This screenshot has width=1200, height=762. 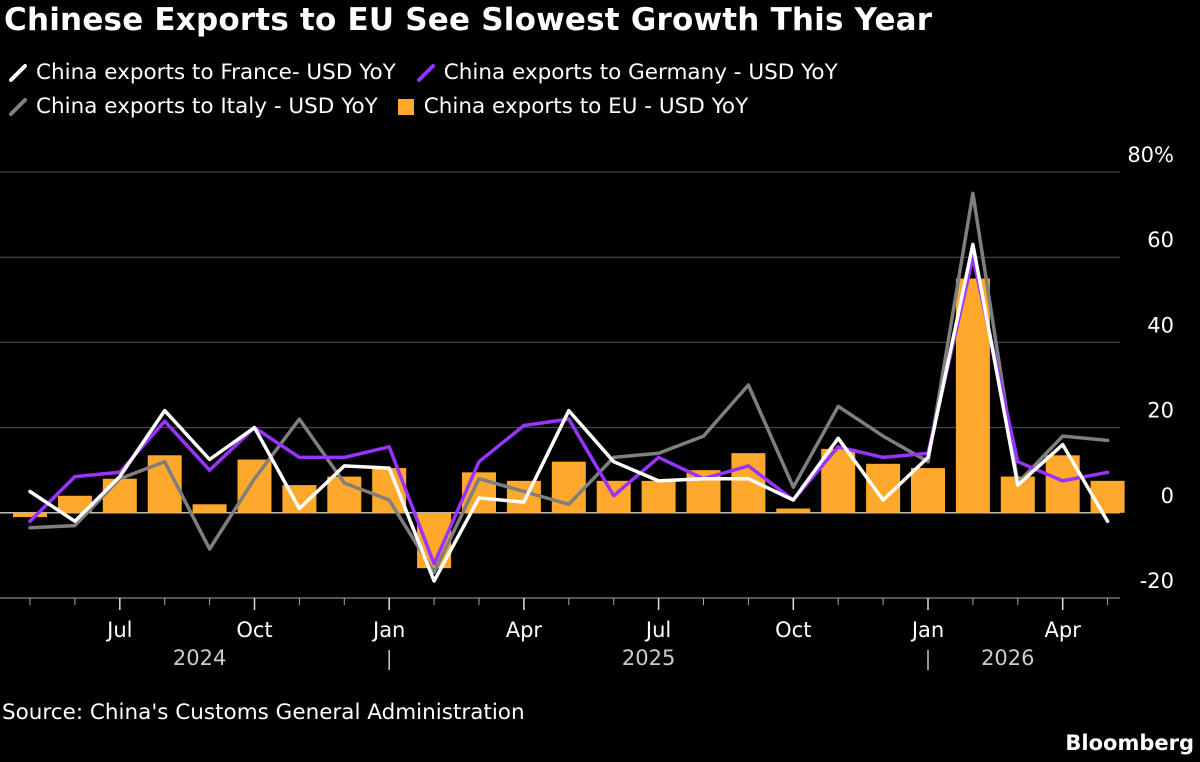 What do you see at coordinates (216, 72) in the screenshot?
I see `legend-label-france: China exports to France- USD YoY` at bounding box center [216, 72].